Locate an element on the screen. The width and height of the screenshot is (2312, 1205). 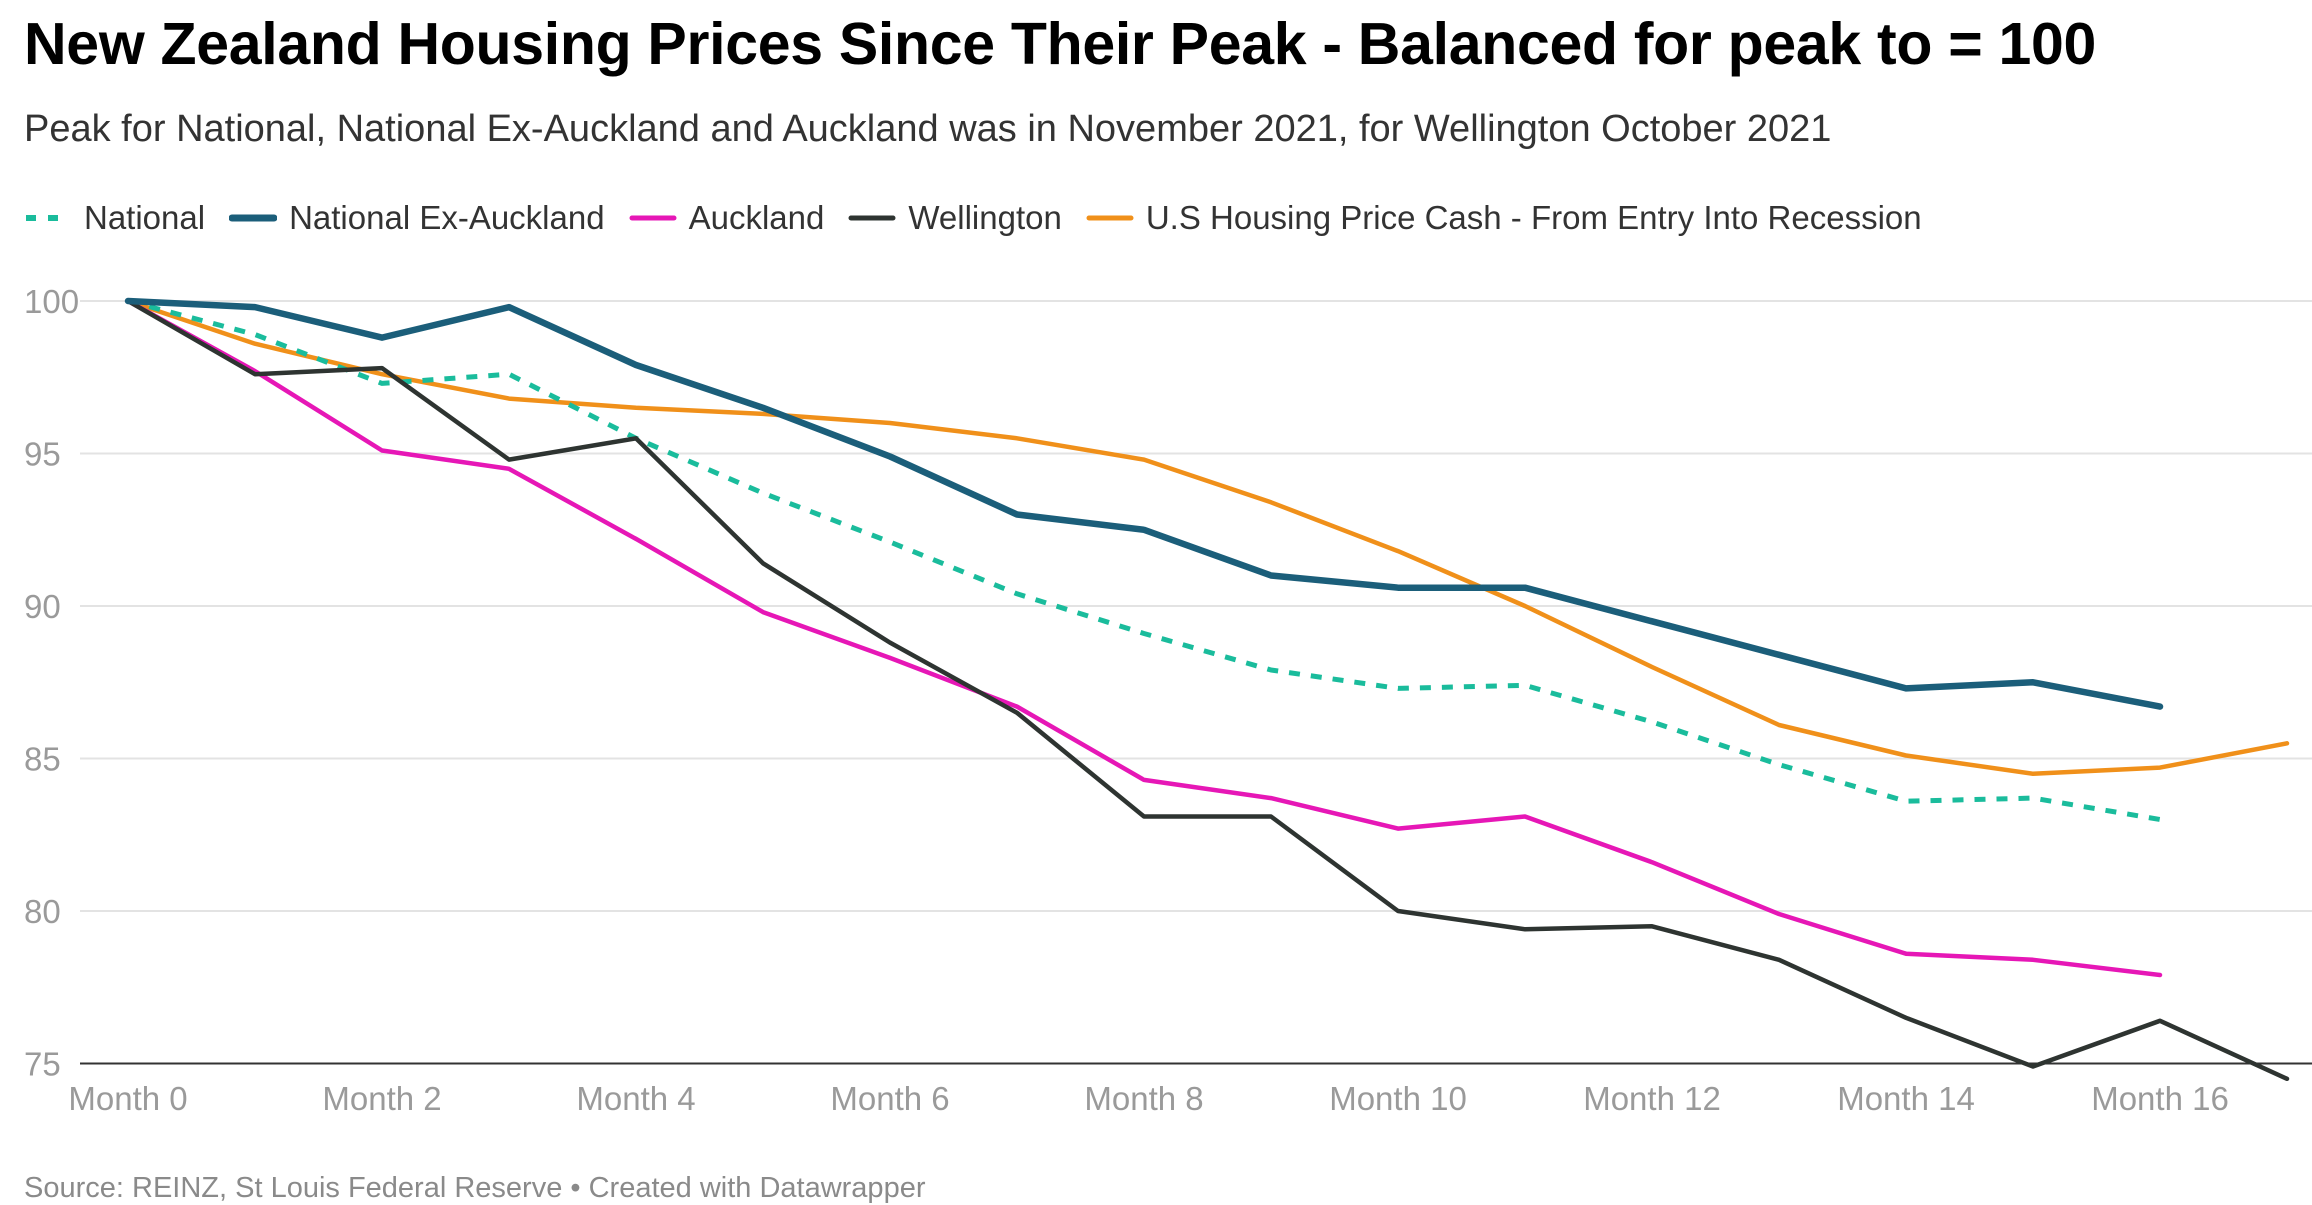
x-tick-label: Month 0 is located at coordinates (127, 1098).